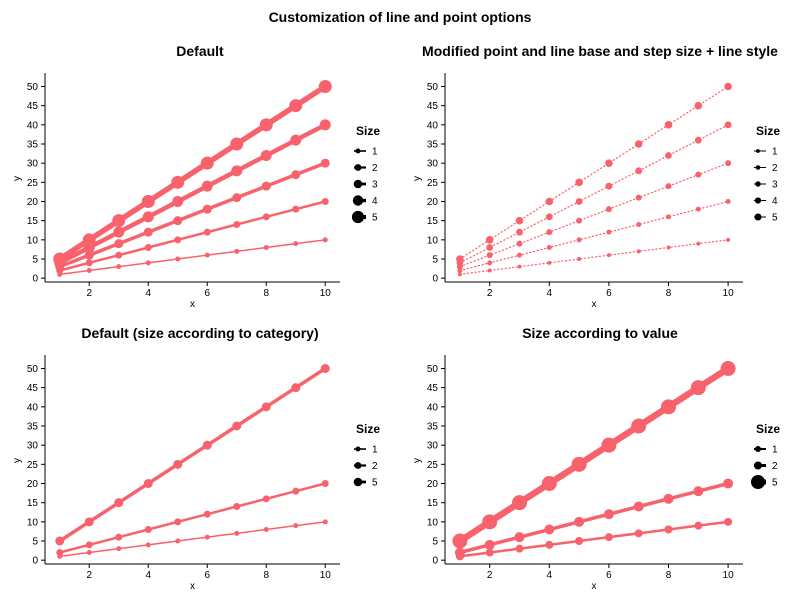  I want to click on legend-label: 4, so click(375, 201).